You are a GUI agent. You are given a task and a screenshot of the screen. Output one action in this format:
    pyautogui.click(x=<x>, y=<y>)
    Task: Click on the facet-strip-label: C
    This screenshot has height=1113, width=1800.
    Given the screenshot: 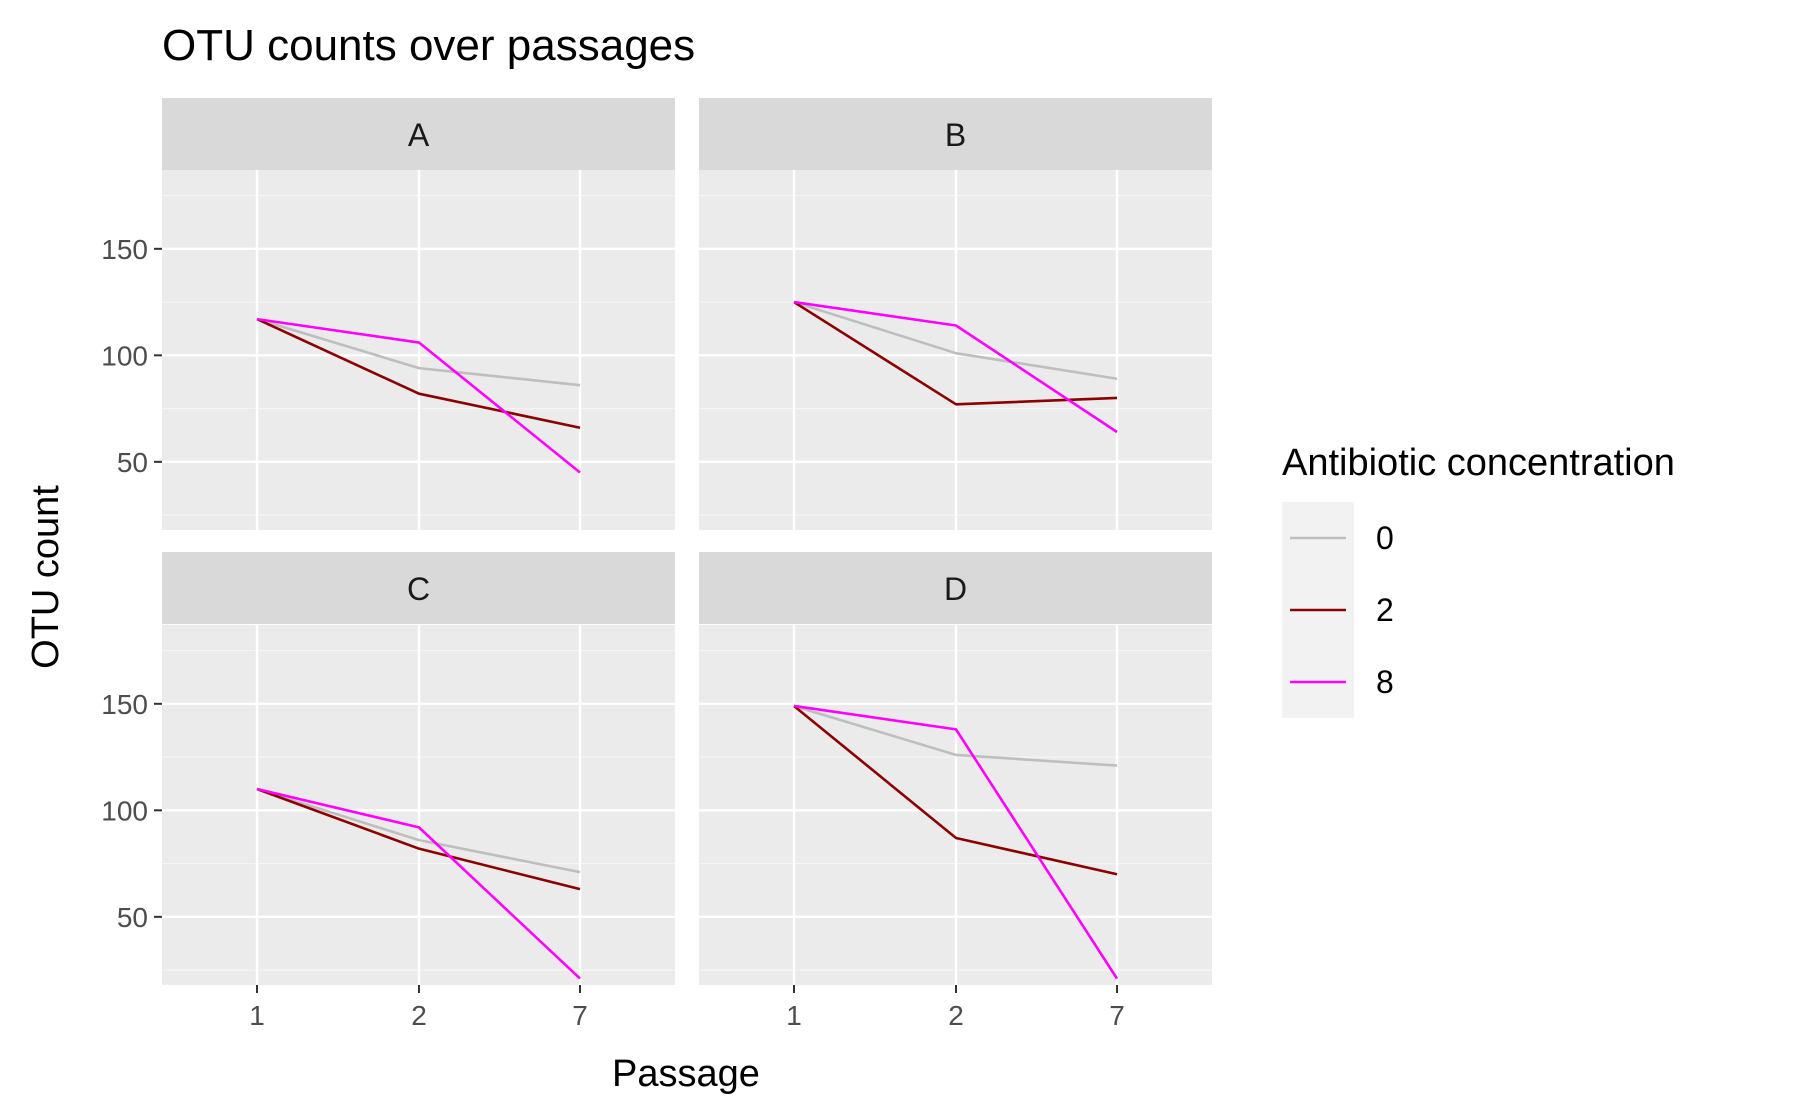 What is the action you would take?
    pyautogui.click(x=418, y=589)
    